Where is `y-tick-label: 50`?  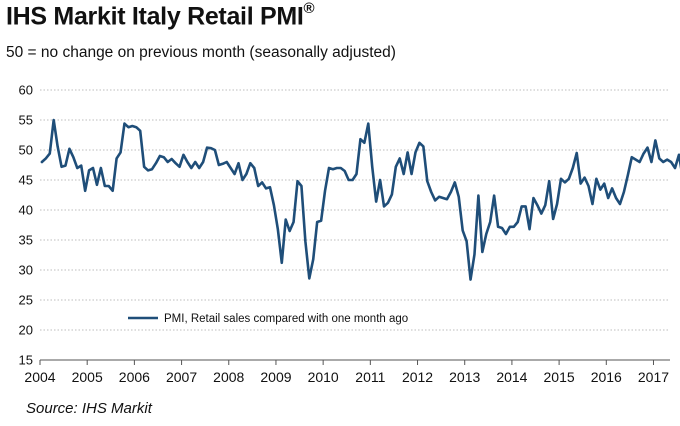 y-tick-label: 50 is located at coordinates (26, 150).